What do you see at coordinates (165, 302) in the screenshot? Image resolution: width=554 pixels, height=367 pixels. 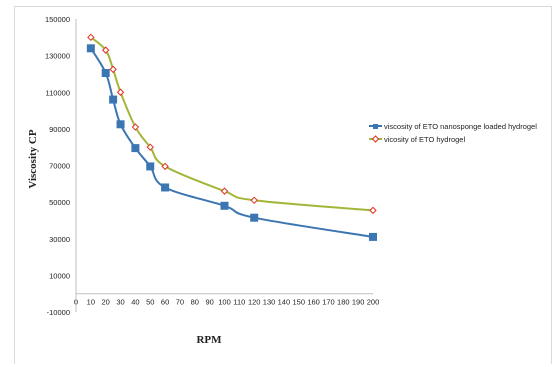 I see `x-tick-label: 60` at bounding box center [165, 302].